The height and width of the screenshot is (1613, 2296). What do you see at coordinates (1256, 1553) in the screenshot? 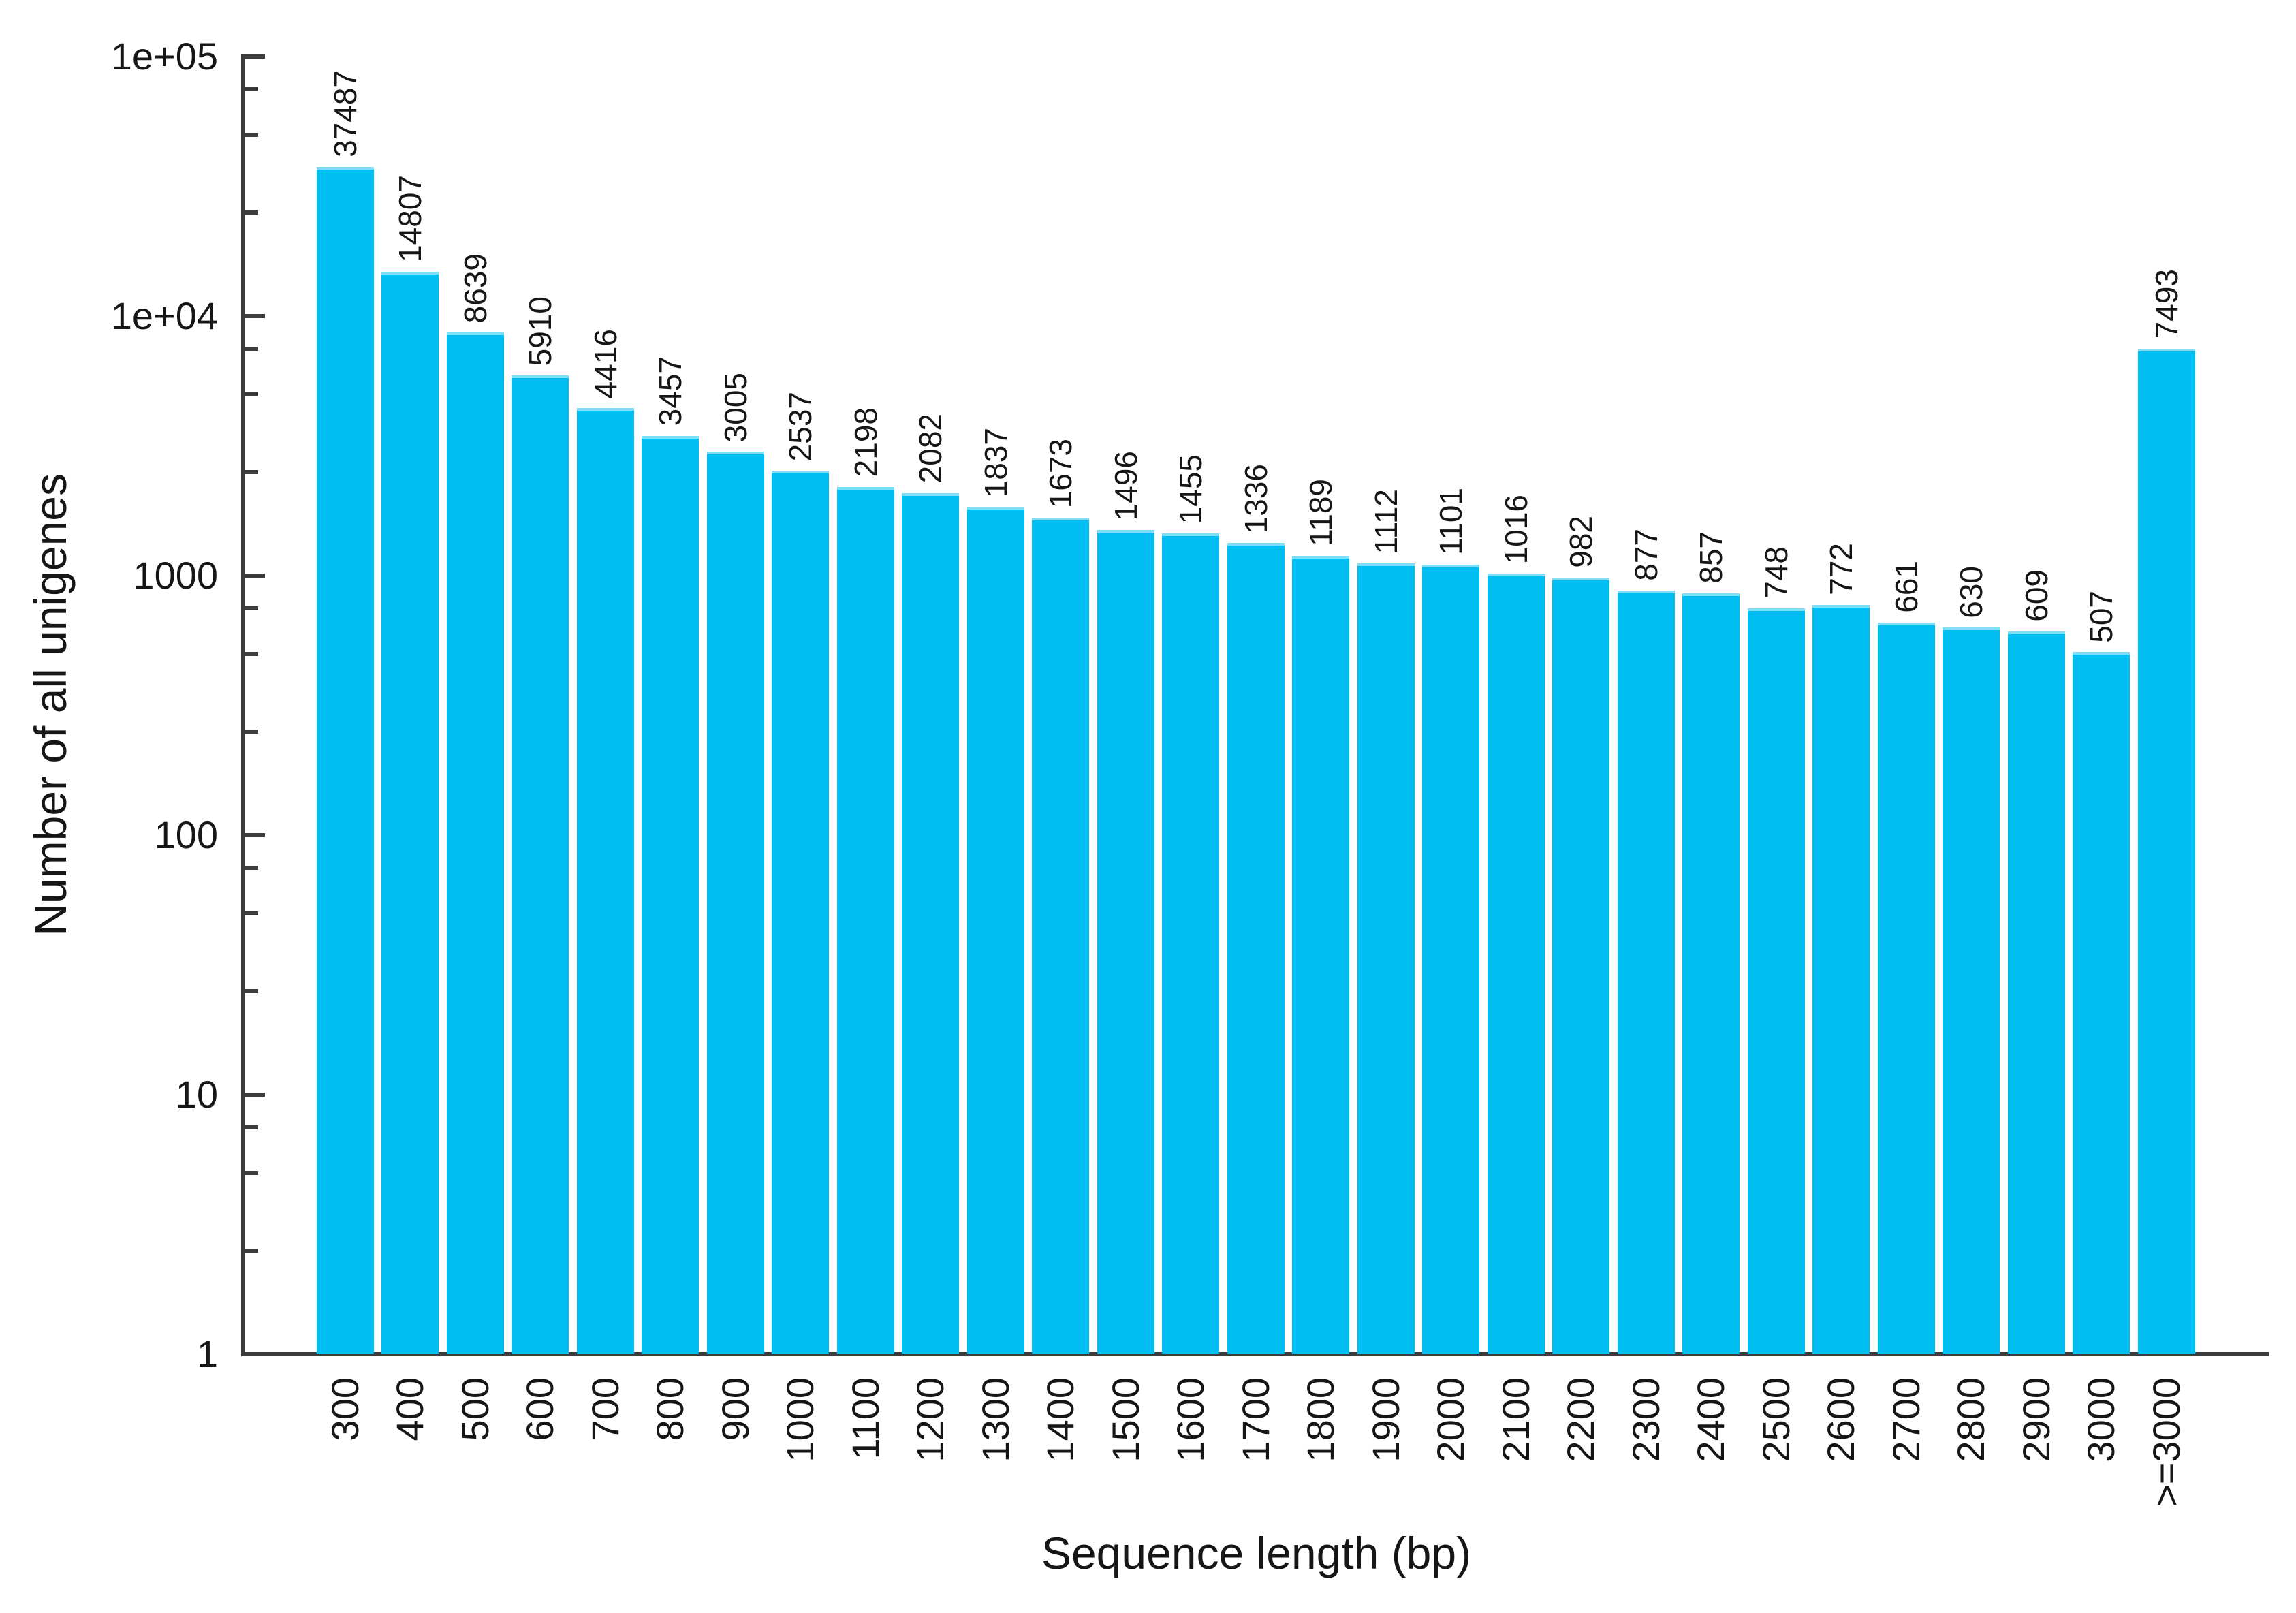
I see `x-axis-title: Sequence length (bp)` at bounding box center [1256, 1553].